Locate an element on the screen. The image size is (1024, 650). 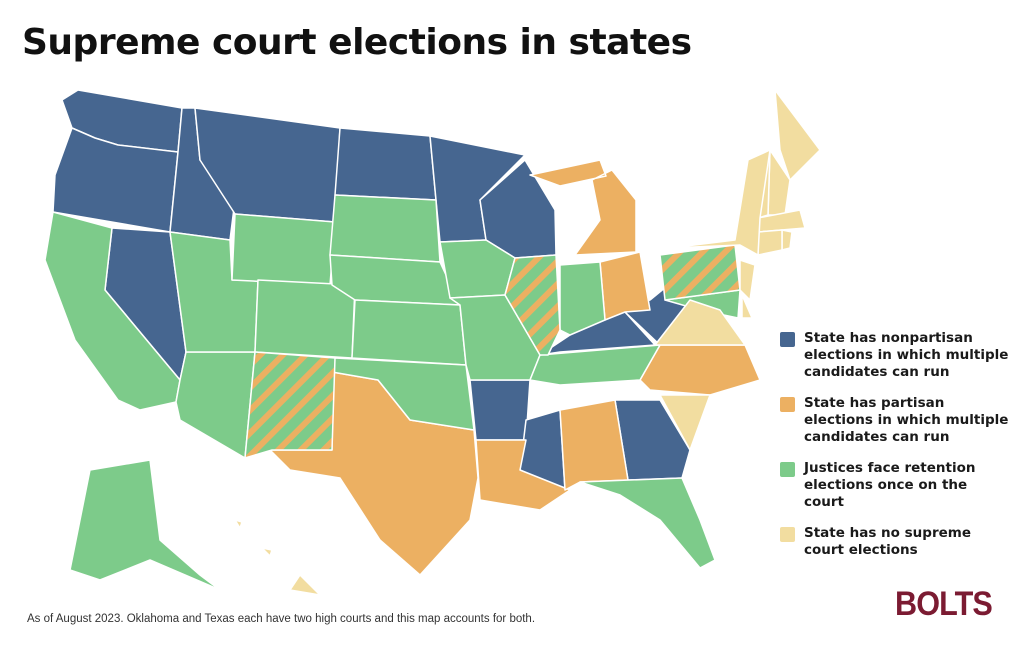
state-ca is located at coordinates (112, 311).